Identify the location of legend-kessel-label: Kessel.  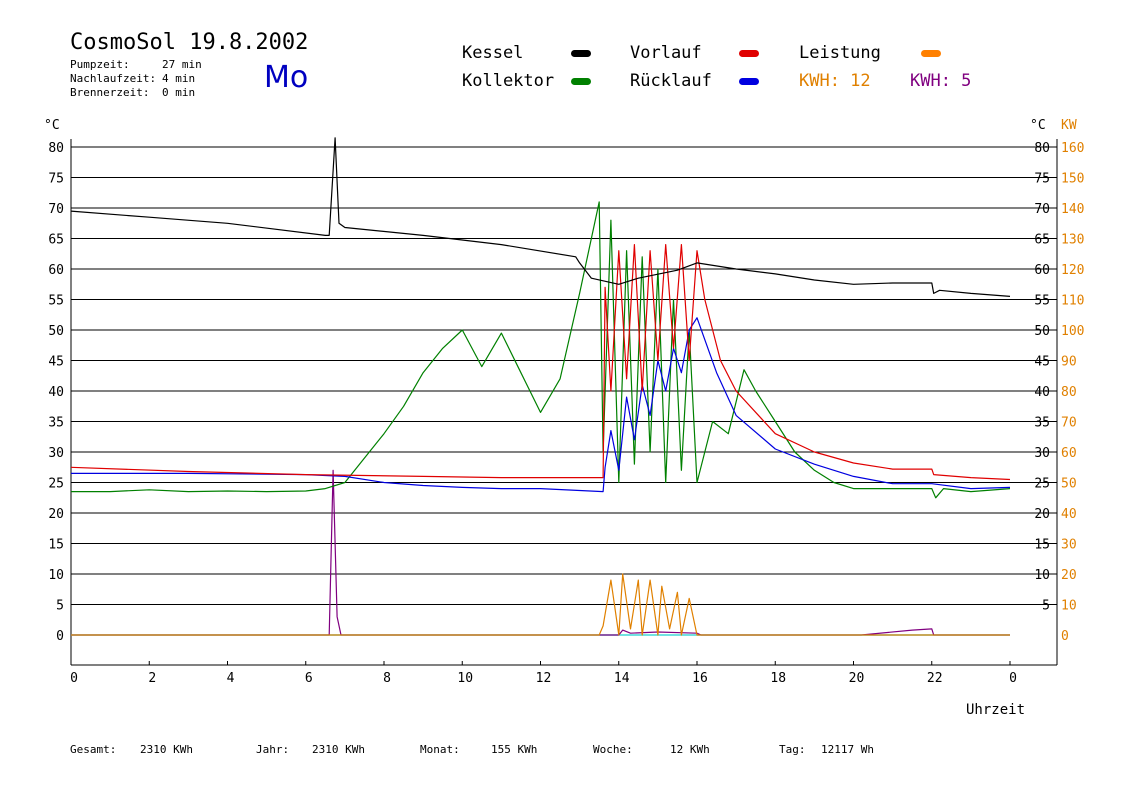
(493, 53).